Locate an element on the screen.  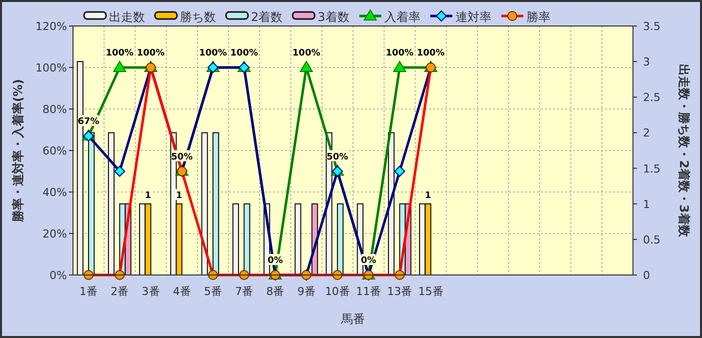
y2-tick-label: 3 is located at coordinates (646, 62).